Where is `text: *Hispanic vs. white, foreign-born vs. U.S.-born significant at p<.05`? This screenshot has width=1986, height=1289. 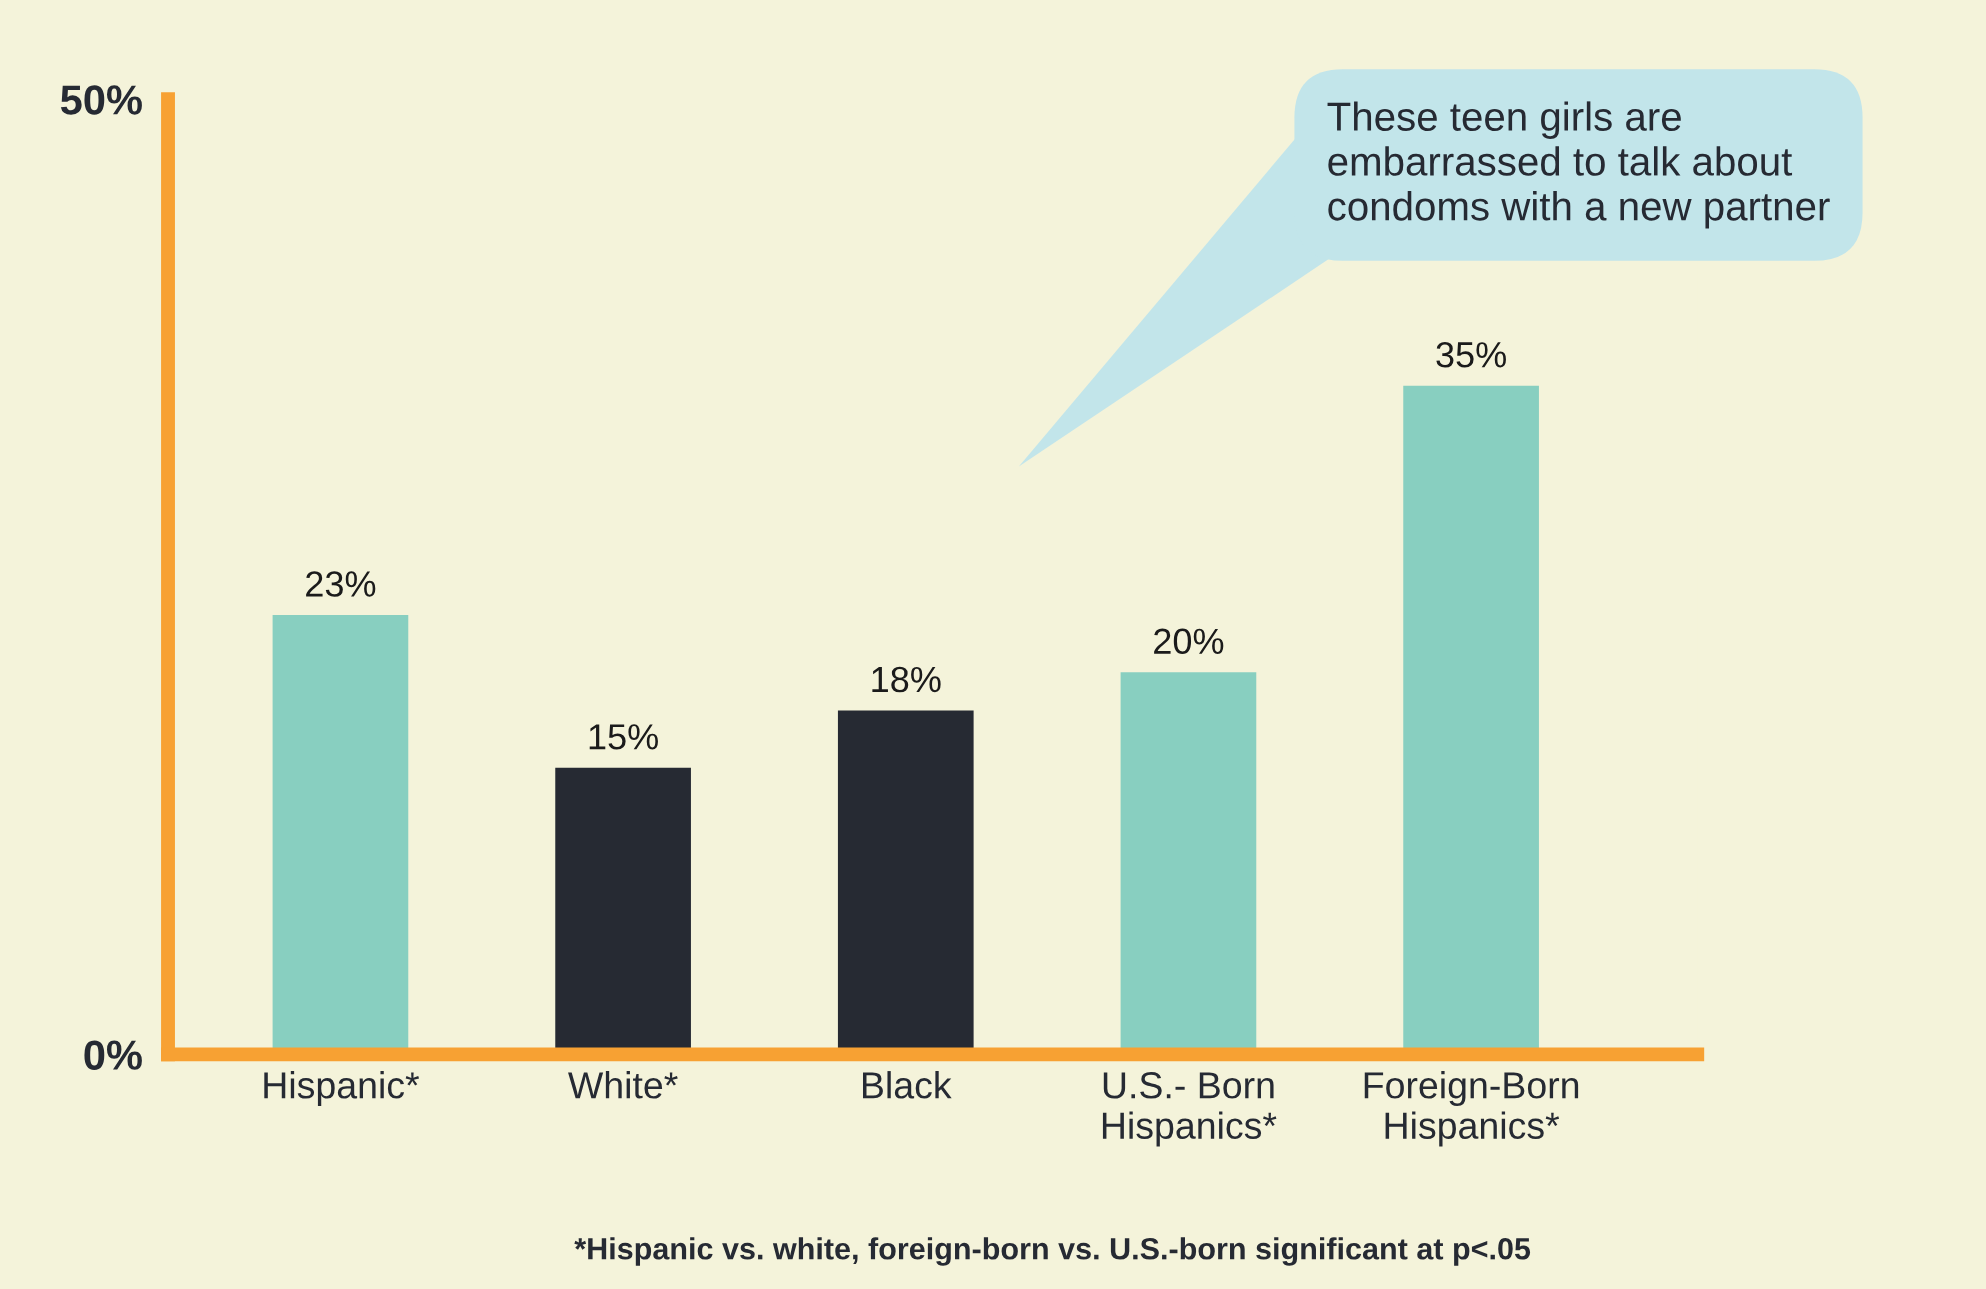 text: *Hispanic vs. white, foreign-born vs. U.S.-born significant at p<.05 is located at coordinates (1052, 1251).